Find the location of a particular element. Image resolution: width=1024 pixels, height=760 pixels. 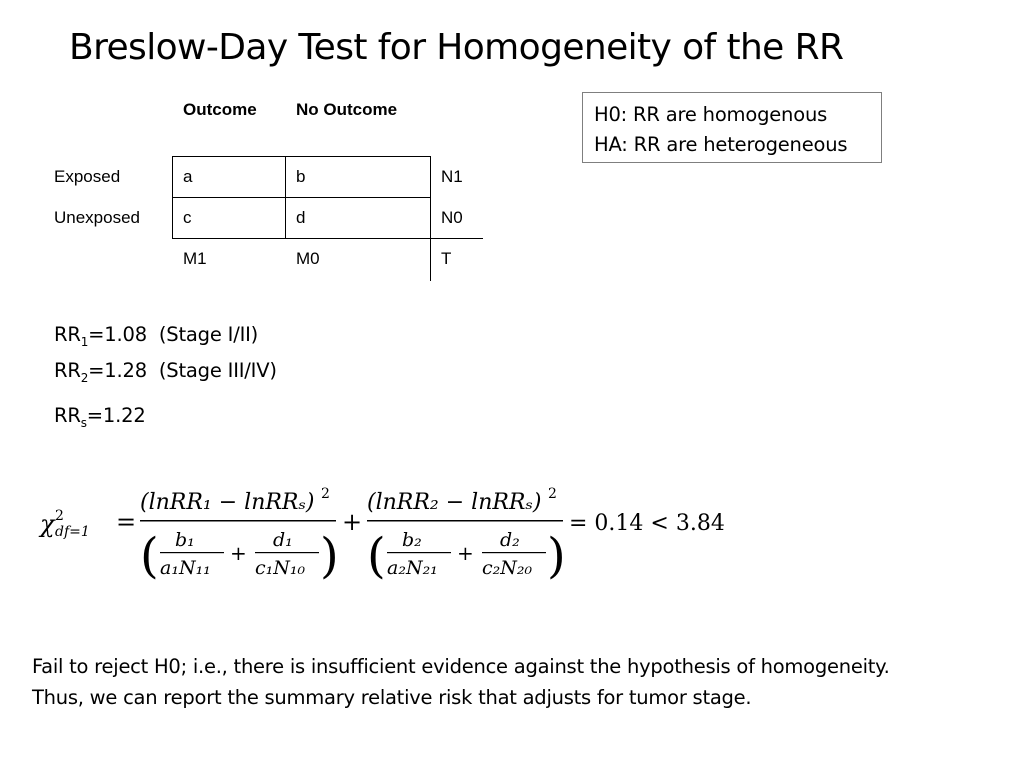

cell-n1: N1 is located at coordinates (452, 176).